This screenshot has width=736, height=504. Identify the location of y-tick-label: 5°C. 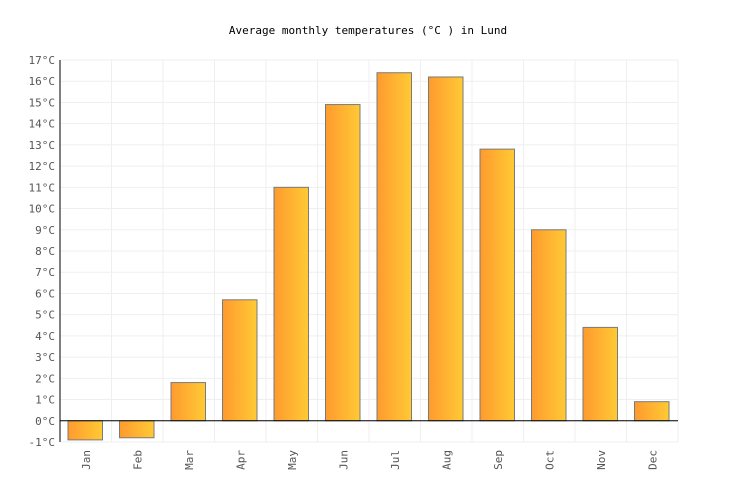
(45, 315).